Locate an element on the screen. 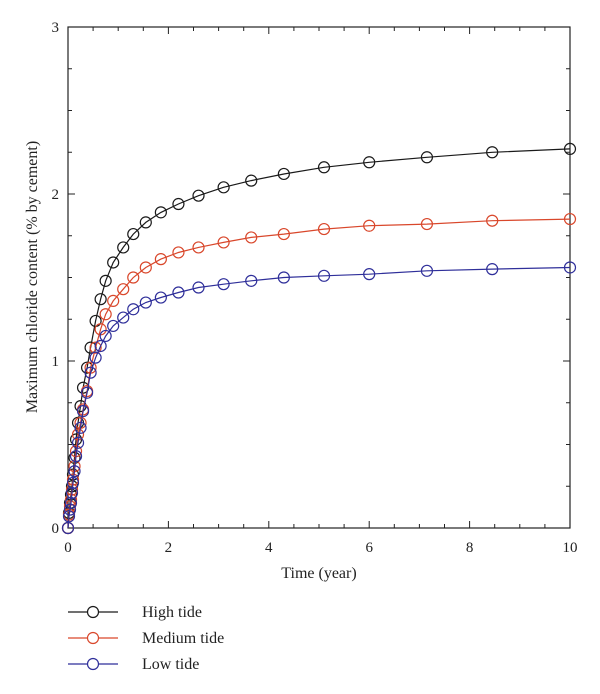 The image size is (600, 694). legend-item-low-tide: Low tide is located at coordinates (133, 664).